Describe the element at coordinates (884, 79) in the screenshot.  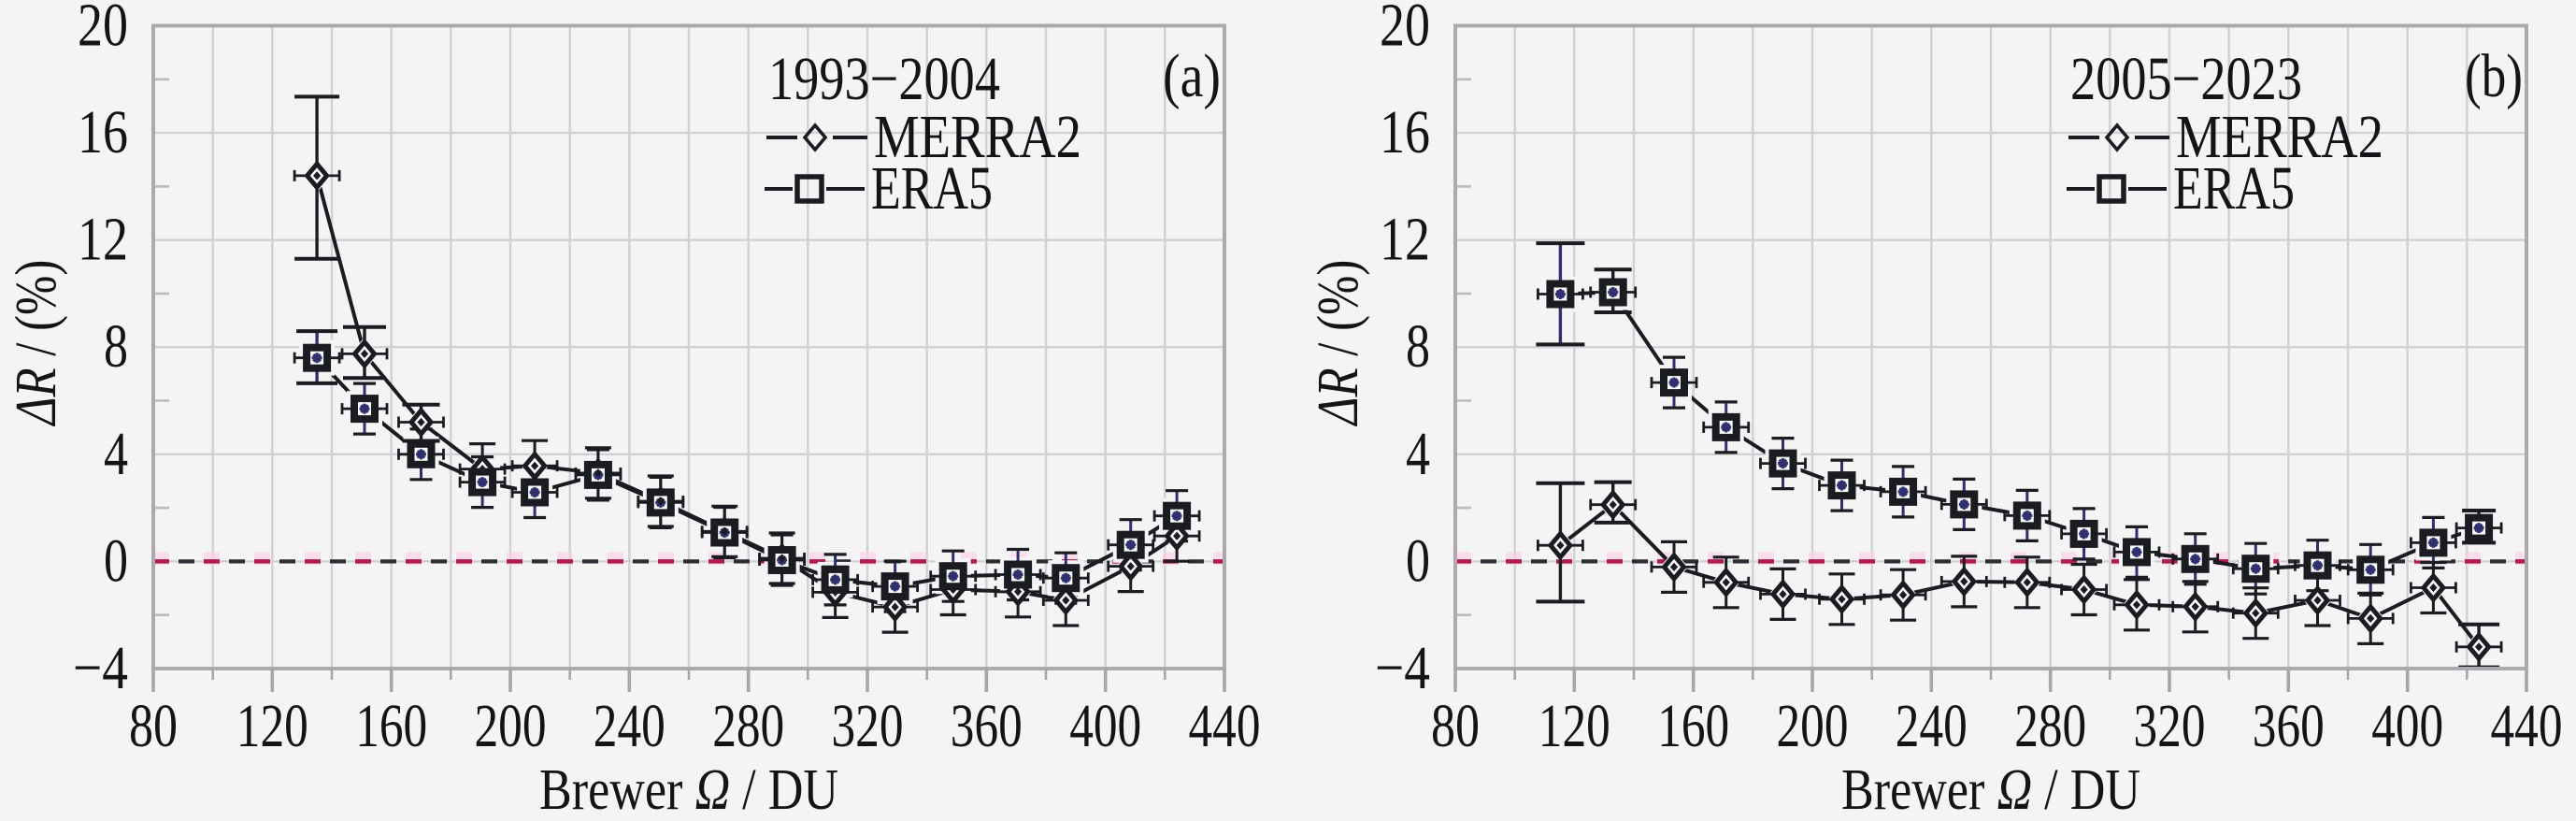
I see `svg-text: 1993−2004` at that location.